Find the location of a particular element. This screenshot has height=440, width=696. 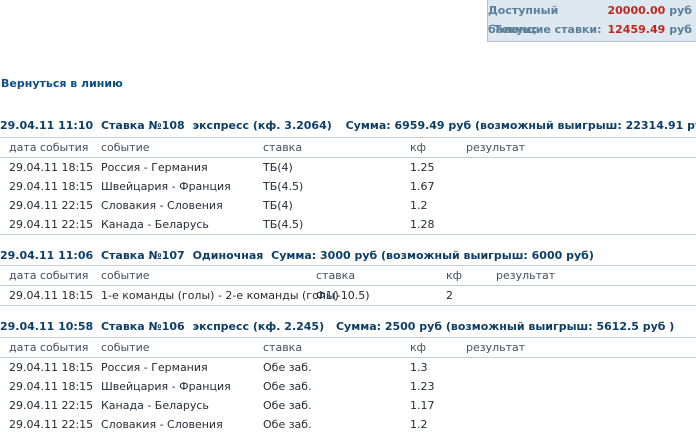

bet-type: экспресс (кф. 3.2064) is located at coordinates (262, 125).